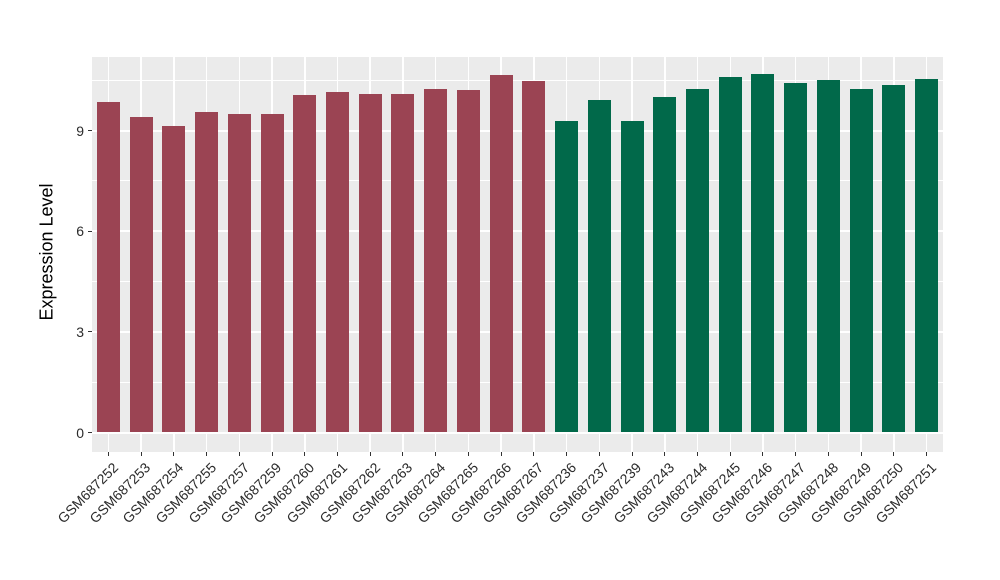 This screenshot has width=1000, height=580. I want to click on y-tick-label: 9, so click(80, 130).